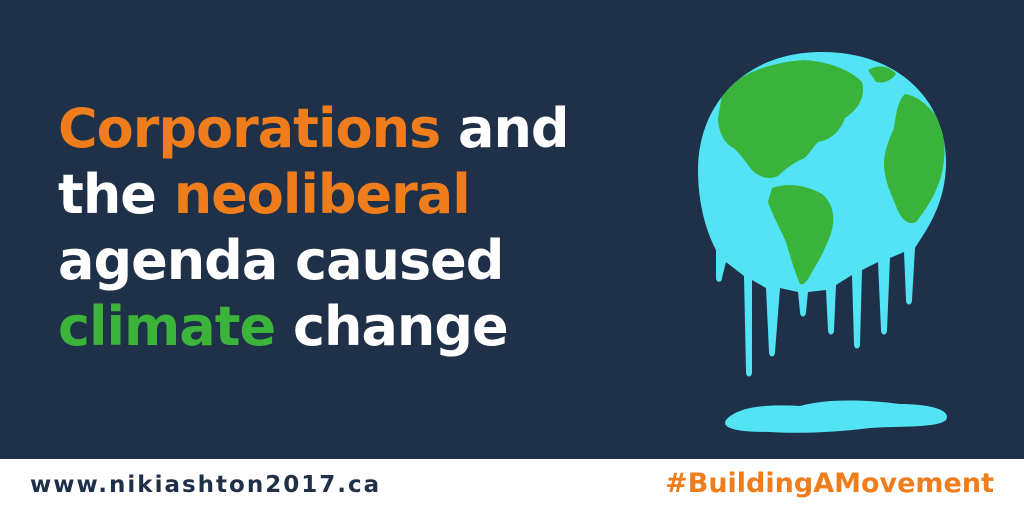 The width and height of the screenshot is (1024, 512). I want to click on meltwater-puddle, so click(836, 416).